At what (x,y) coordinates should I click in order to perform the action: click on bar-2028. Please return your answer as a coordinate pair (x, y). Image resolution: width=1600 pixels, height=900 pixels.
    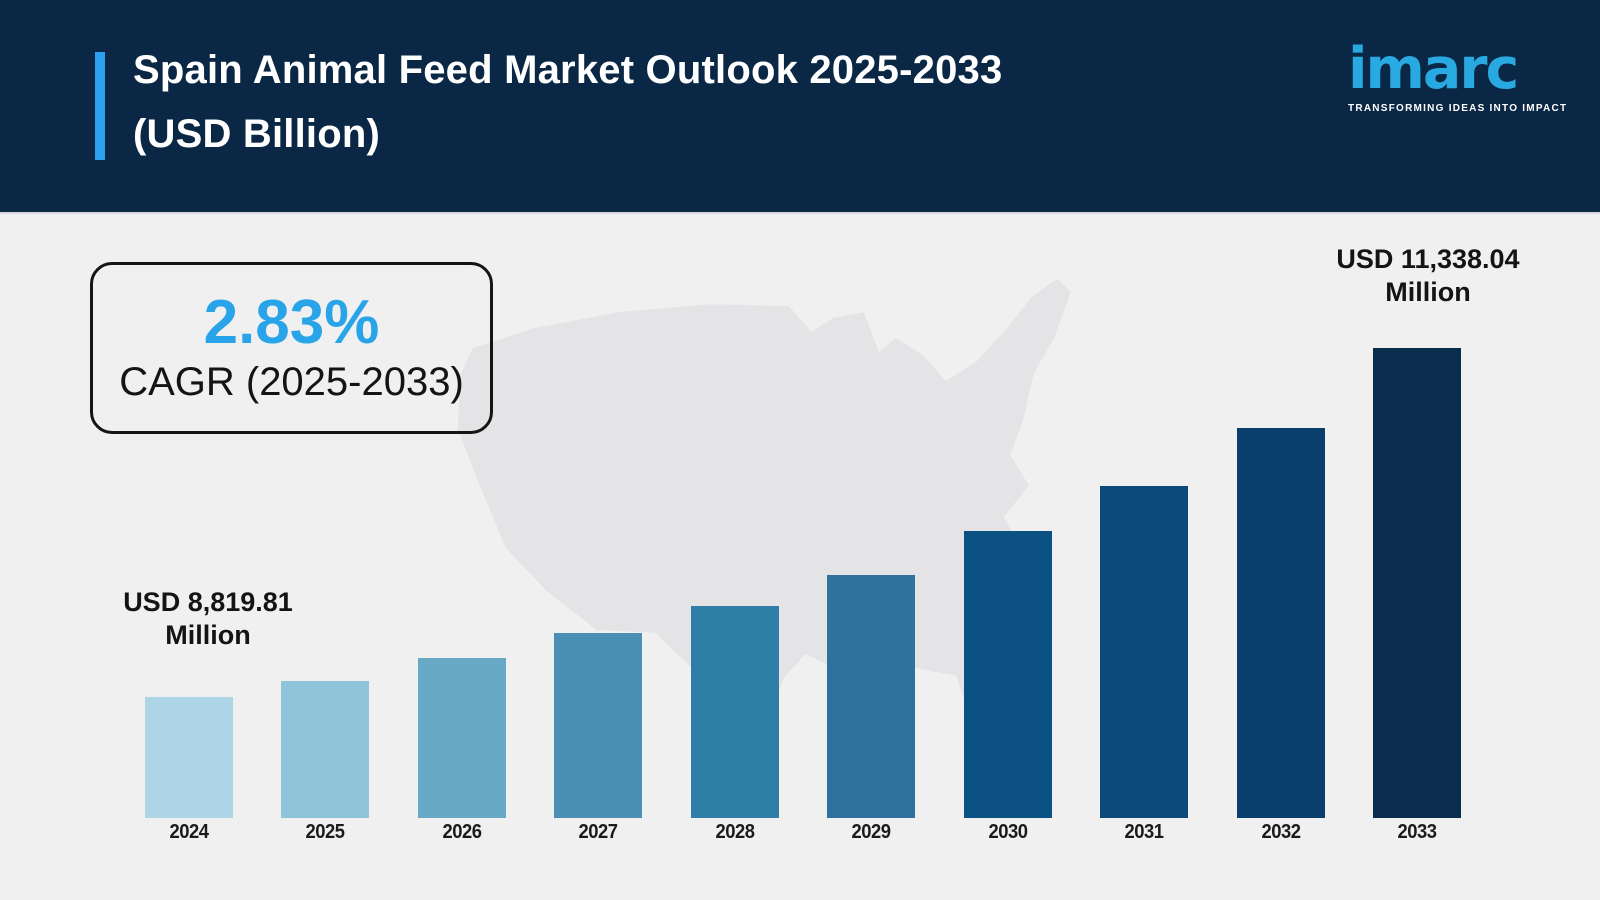
    Looking at the image, I should click on (735, 712).